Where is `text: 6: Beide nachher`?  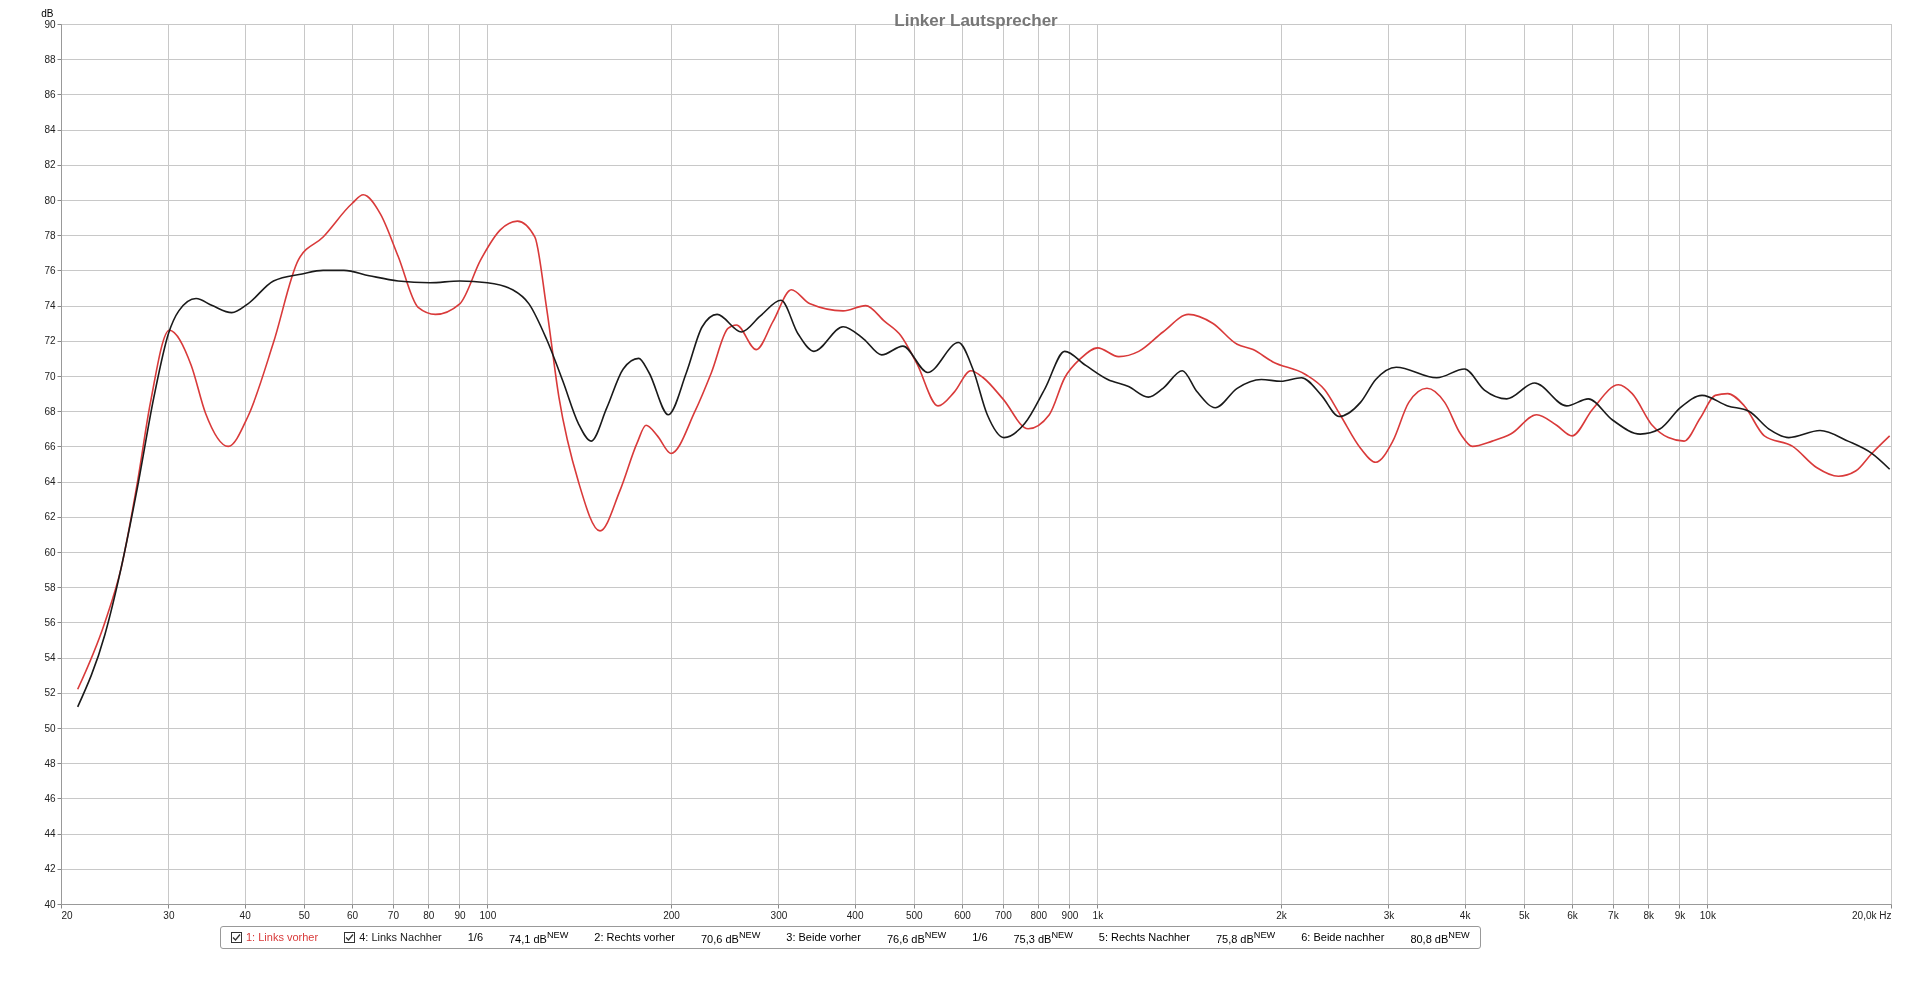
text: 6: Beide nachher is located at coordinates (1343, 937).